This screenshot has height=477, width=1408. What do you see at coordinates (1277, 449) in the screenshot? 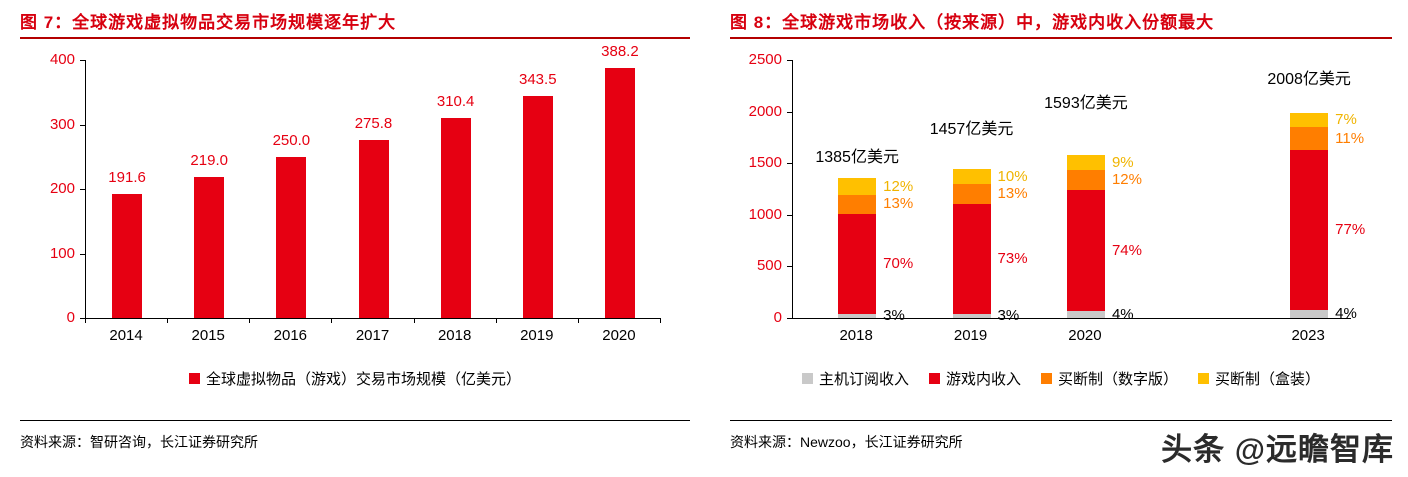
I see `watermark-text: 头条 @远瞻智库` at bounding box center [1277, 449].